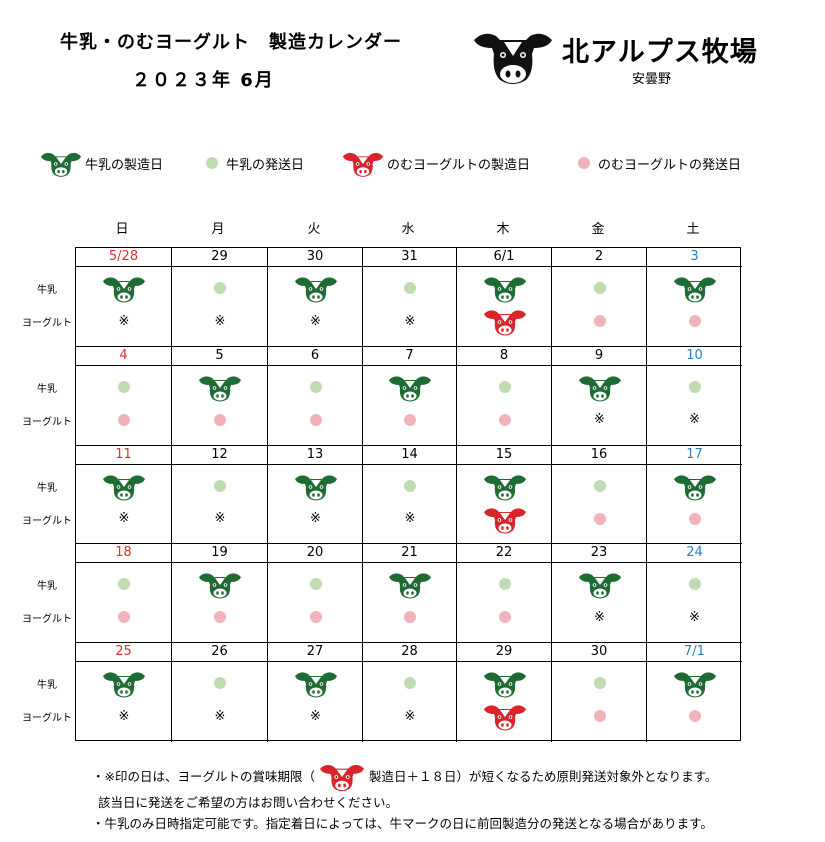  What do you see at coordinates (124, 455) in the screenshot?
I see `date-cell: 11` at bounding box center [124, 455].